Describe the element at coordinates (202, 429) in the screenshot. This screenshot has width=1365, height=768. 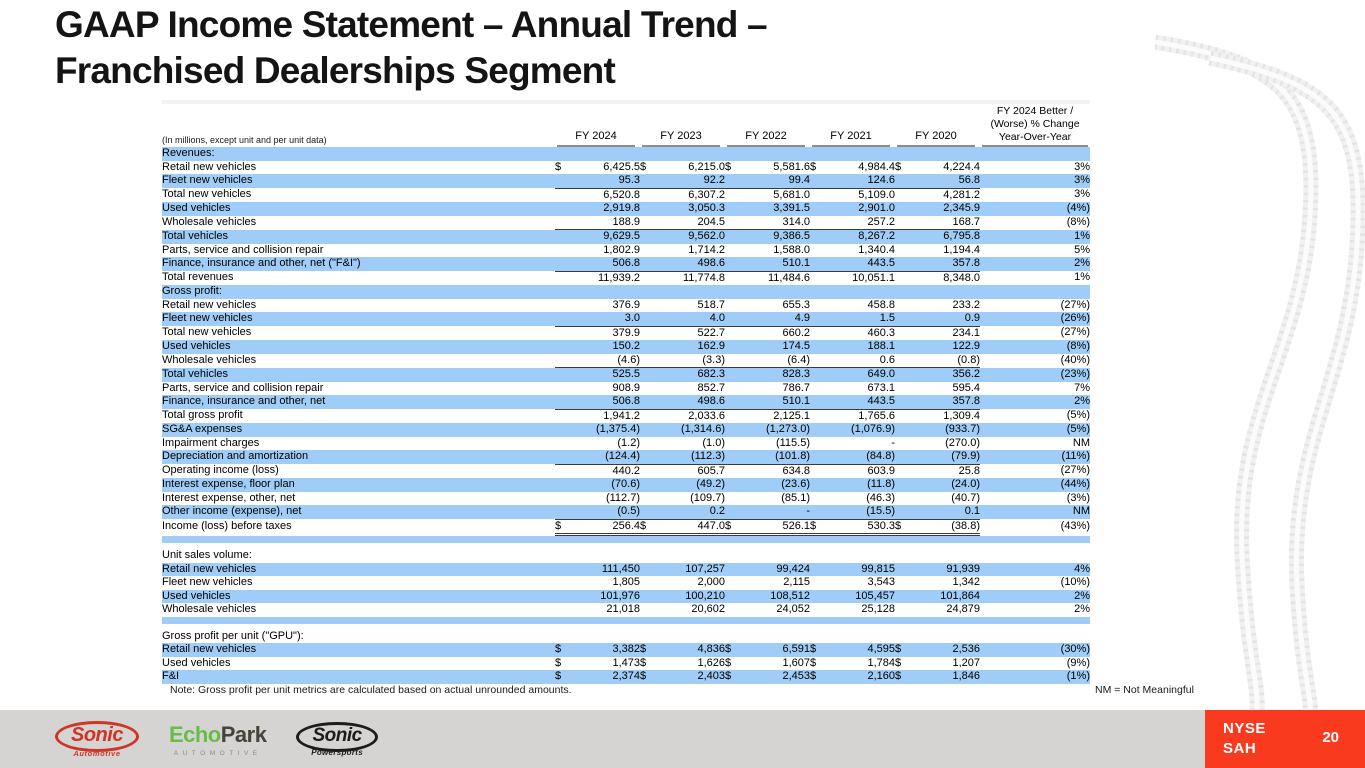
I see `row-label: SG&A expenses` at that location.